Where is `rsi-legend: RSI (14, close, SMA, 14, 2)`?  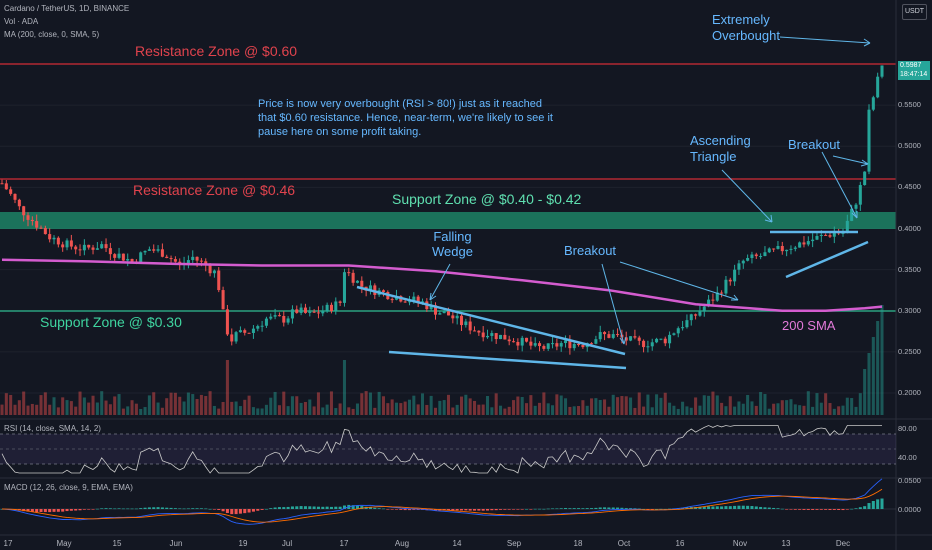 rsi-legend: RSI (14, close, SMA, 14, 2) is located at coordinates (52, 428).